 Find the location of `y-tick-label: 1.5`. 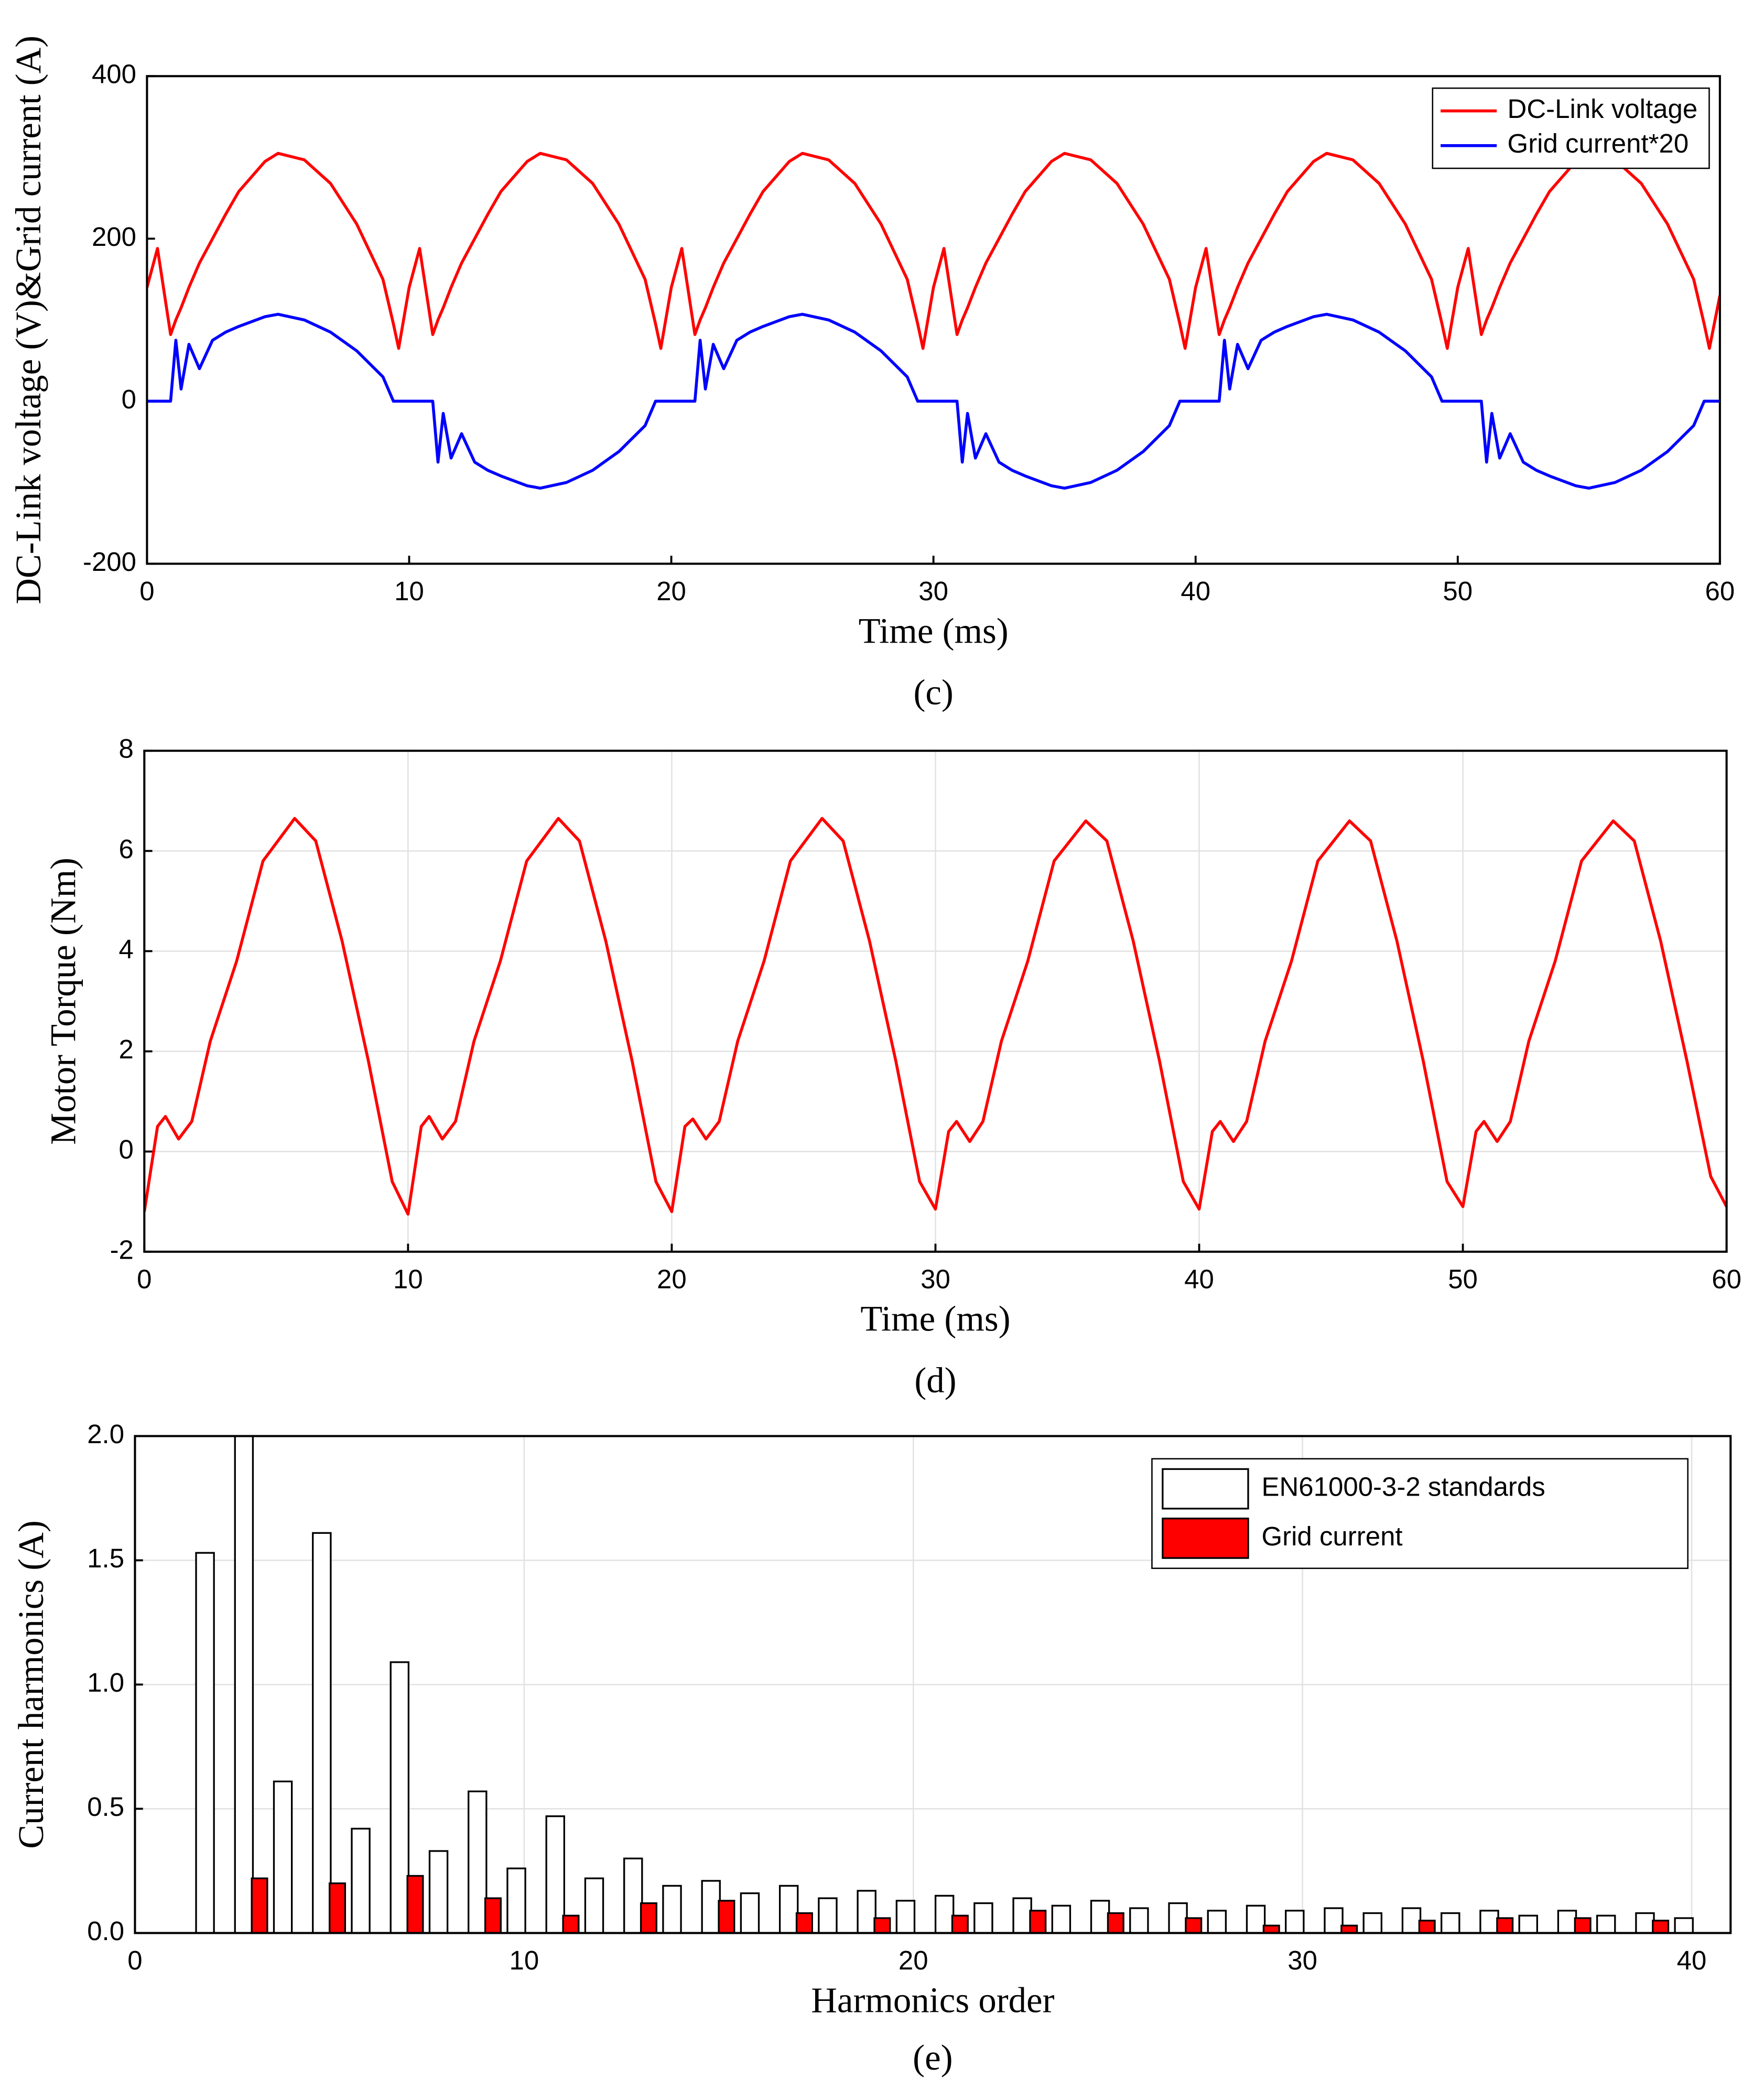

y-tick-label: 1.5 is located at coordinates (105, 1558).